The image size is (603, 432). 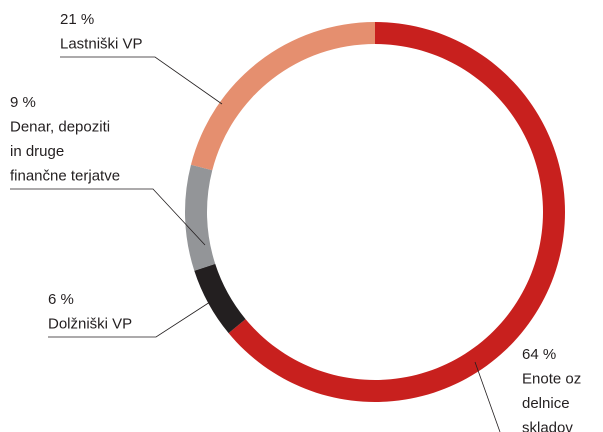 I want to click on value-label: 64 %, so click(x=539, y=354).